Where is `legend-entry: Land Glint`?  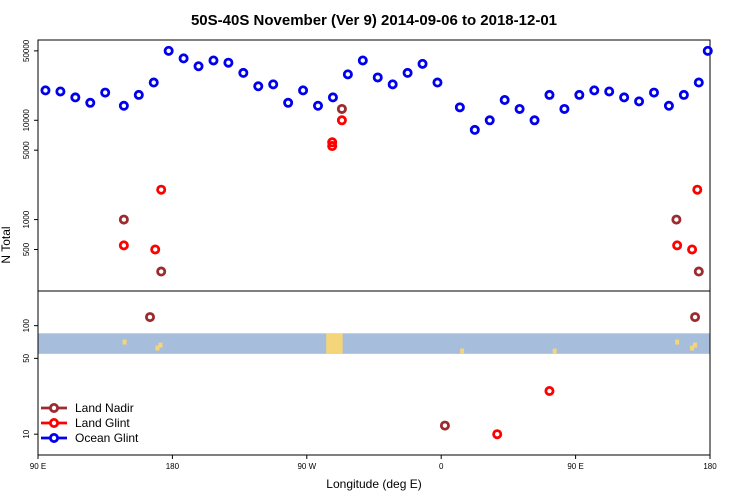 legend-entry: Land Glint is located at coordinates (102, 423).